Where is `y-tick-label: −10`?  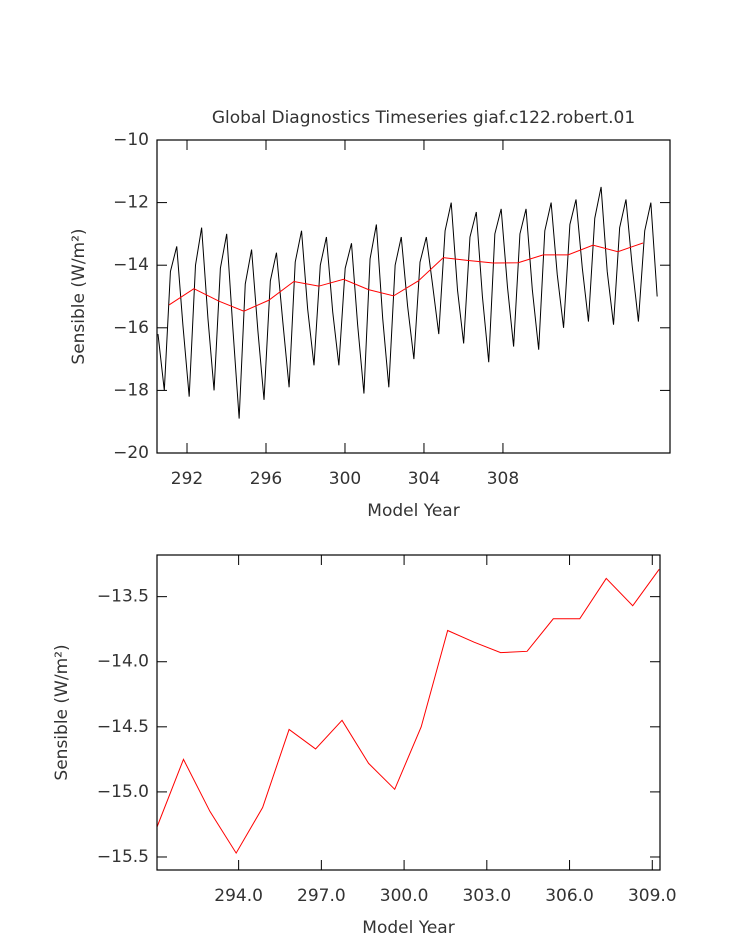 y-tick-label: −10 is located at coordinates (131, 140).